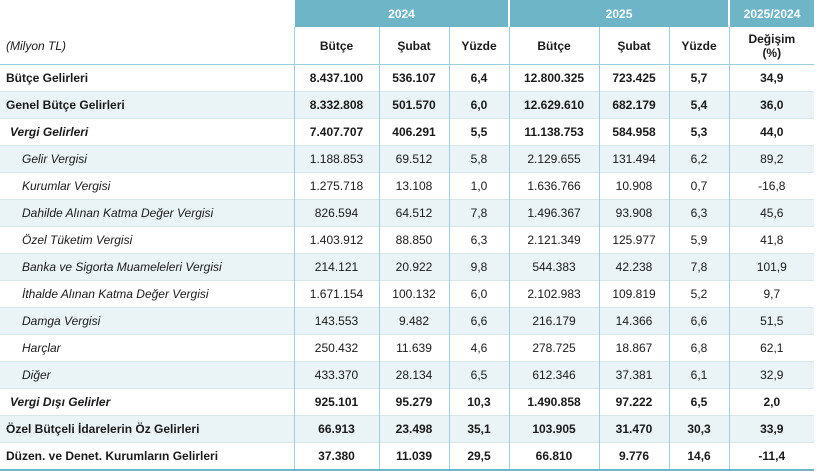 The height and width of the screenshot is (471, 816). What do you see at coordinates (699, 132) in the screenshot?
I see `percent-2025-cell: 5,3` at bounding box center [699, 132].